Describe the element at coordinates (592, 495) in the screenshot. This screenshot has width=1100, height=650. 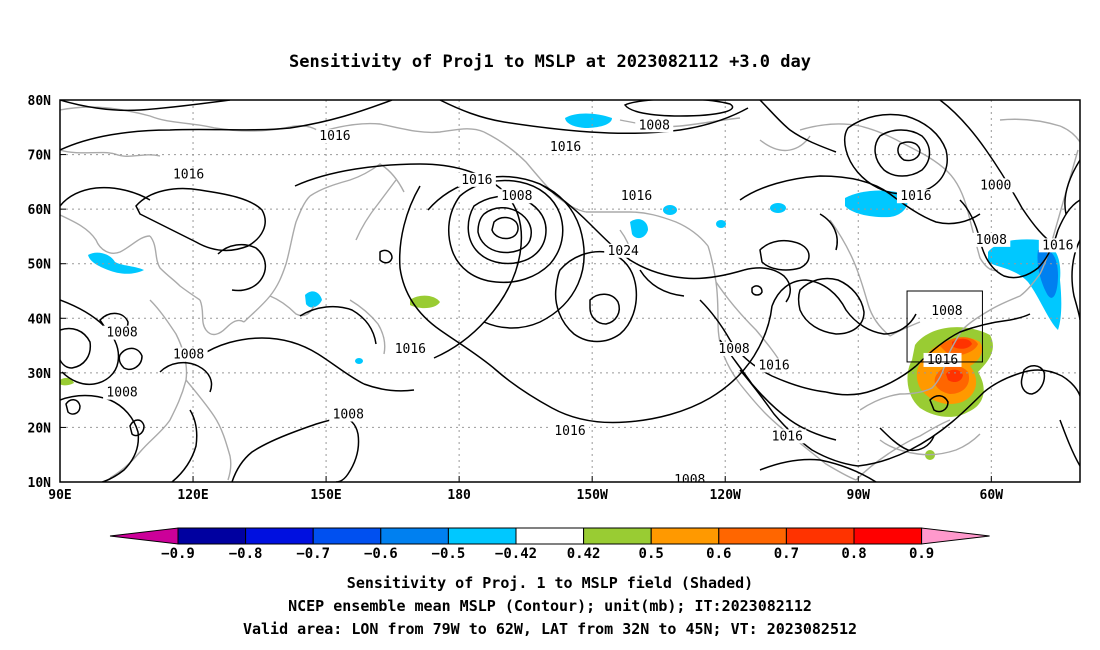
I see `lon-tick-label: 150W` at that location.